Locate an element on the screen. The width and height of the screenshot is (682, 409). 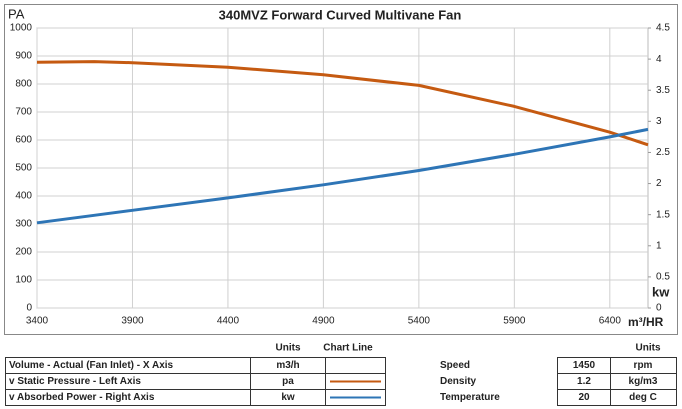
chart-title: 340MVZ Forward Curved Multivane Fan is located at coordinates (340, 14).